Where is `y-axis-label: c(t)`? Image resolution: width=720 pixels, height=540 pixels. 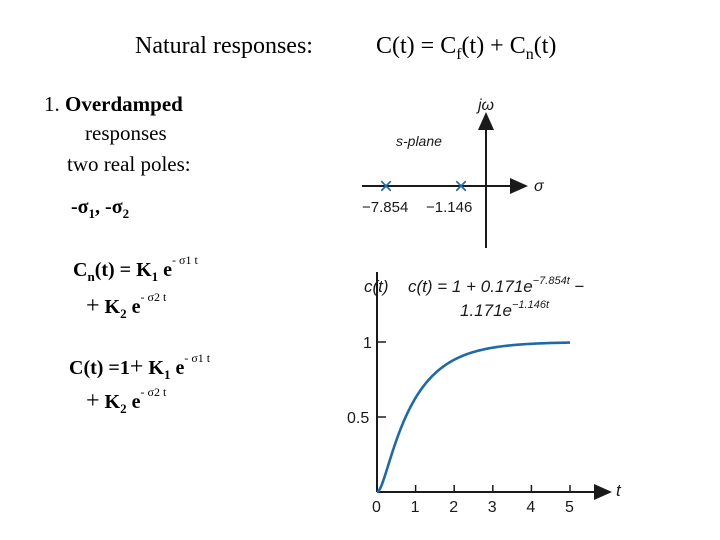
y-axis-label: c(t) is located at coordinates (376, 286).